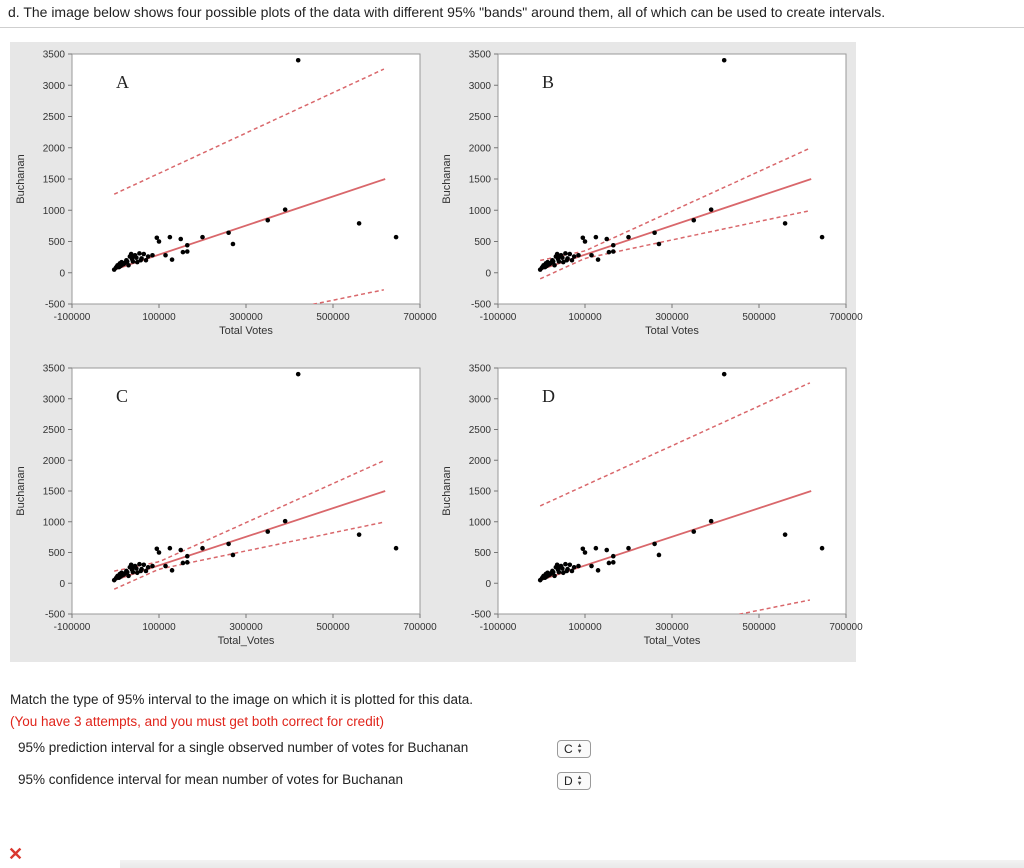 The width and height of the screenshot is (1024, 868). What do you see at coordinates (480, 148) in the screenshot?
I see `y-tick-label: 2000` at bounding box center [480, 148].